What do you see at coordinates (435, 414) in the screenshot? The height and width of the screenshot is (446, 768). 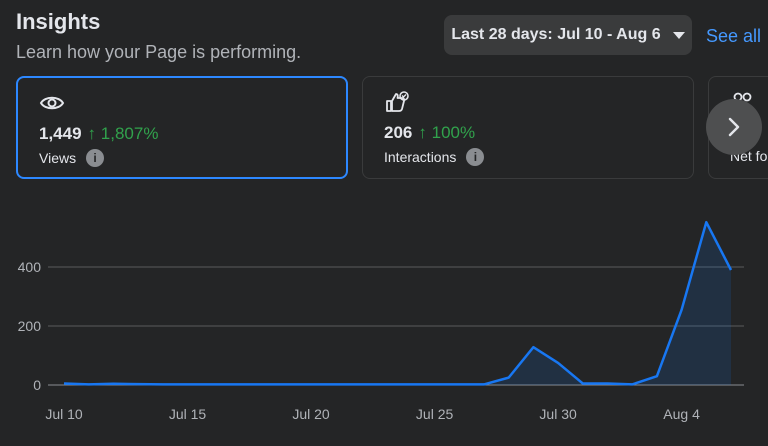 I see `x-tick-label: Jul 25` at bounding box center [435, 414].